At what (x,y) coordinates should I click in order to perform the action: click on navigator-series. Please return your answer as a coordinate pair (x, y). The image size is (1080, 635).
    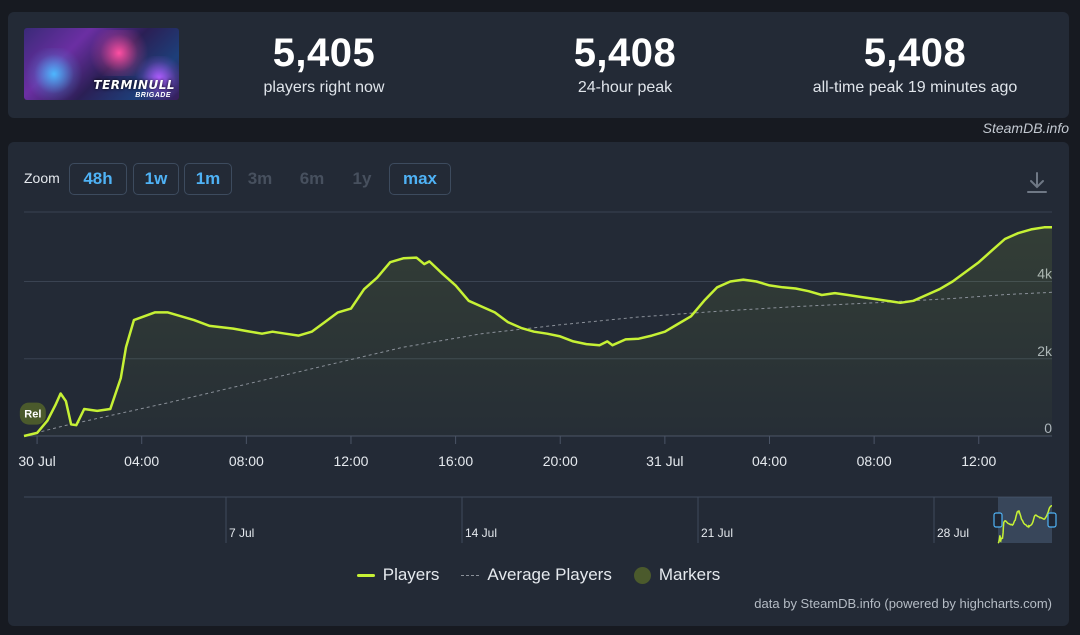
    Looking at the image, I should click on (1024, 524).